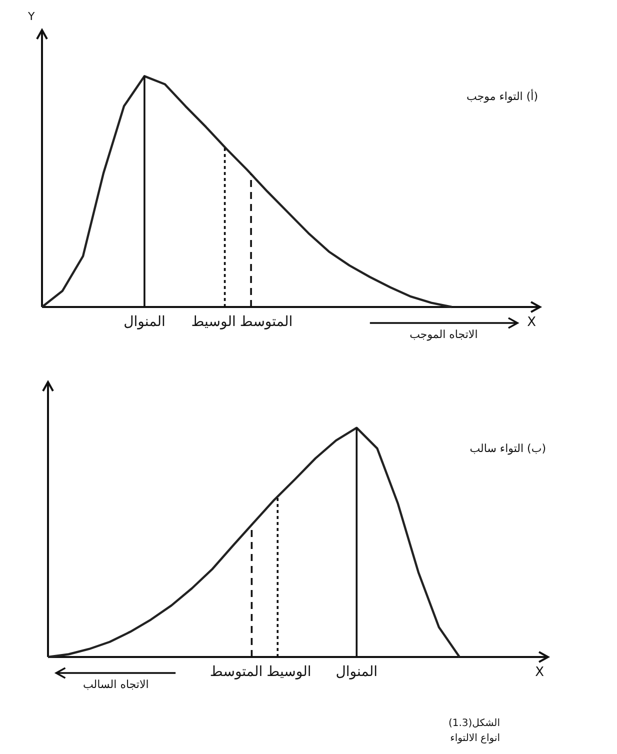 Image resolution: width=617 pixels, height=754 pixels. What do you see at coordinates (474, 723) in the screenshot?
I see `text: الشكل(1.3)` at bounding box center [474, 723].